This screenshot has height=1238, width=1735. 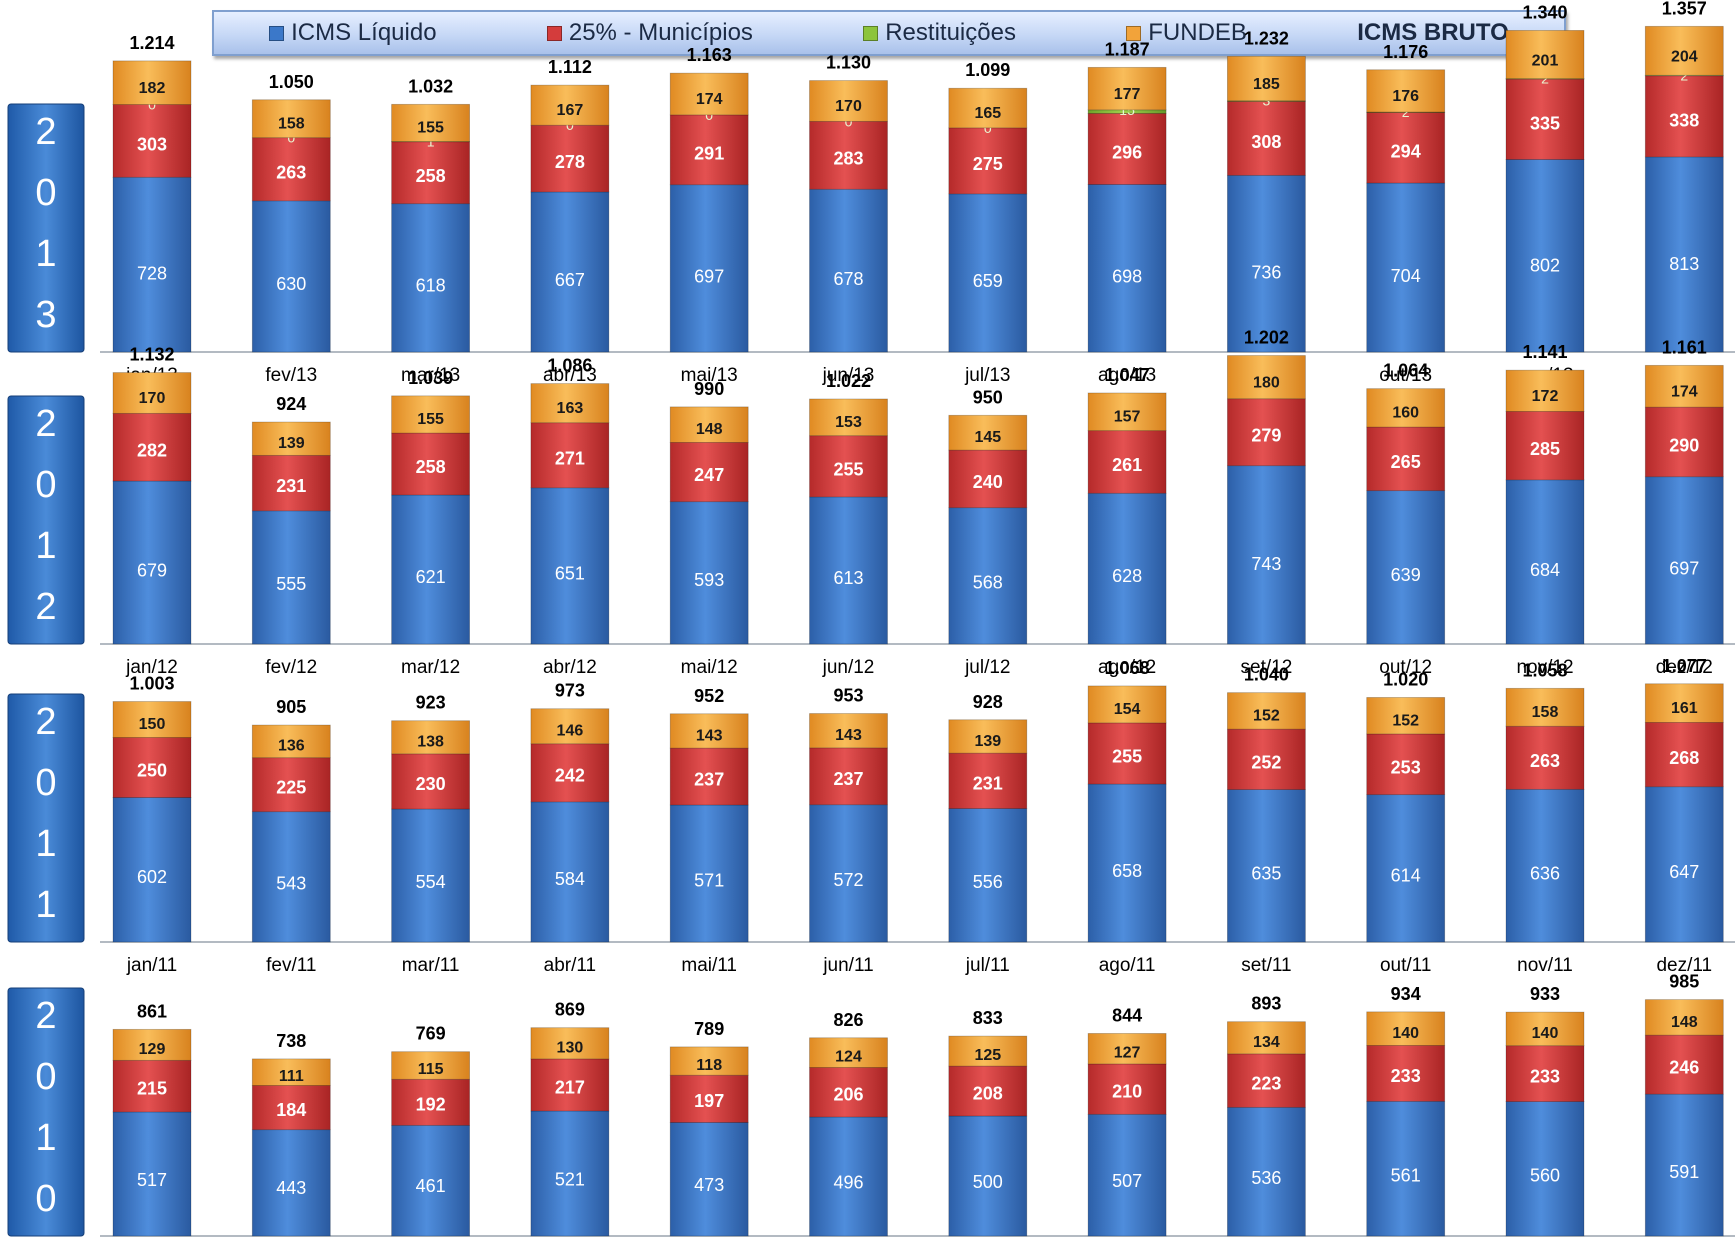 What do you see at coordinates (431, 176) in the screenshot?
I see `value-label-municipios: 258` at bounding box center [431, 176].